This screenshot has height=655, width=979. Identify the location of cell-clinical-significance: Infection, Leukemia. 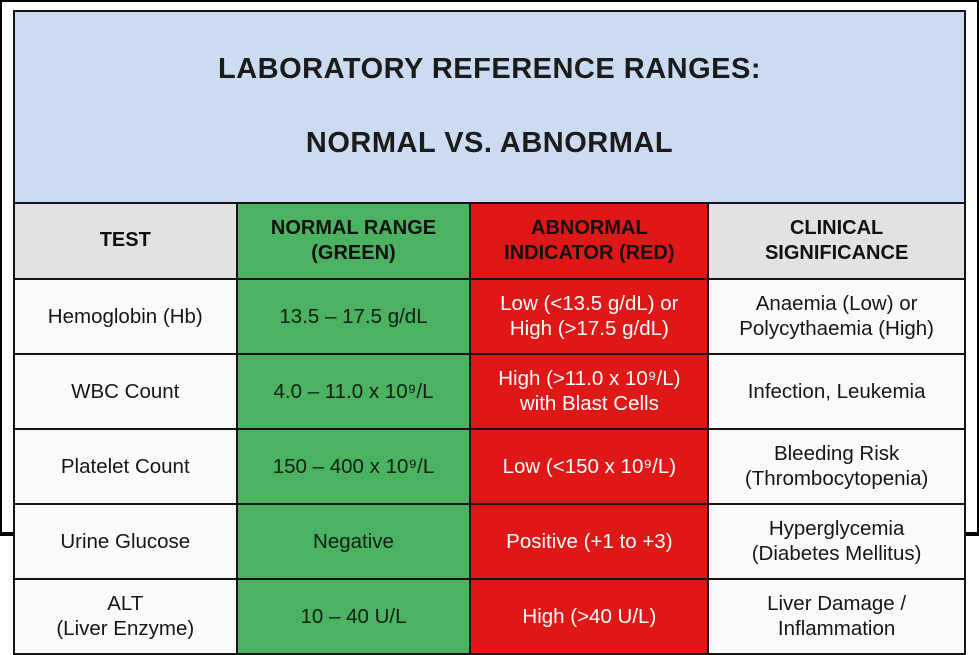
(836, 391).